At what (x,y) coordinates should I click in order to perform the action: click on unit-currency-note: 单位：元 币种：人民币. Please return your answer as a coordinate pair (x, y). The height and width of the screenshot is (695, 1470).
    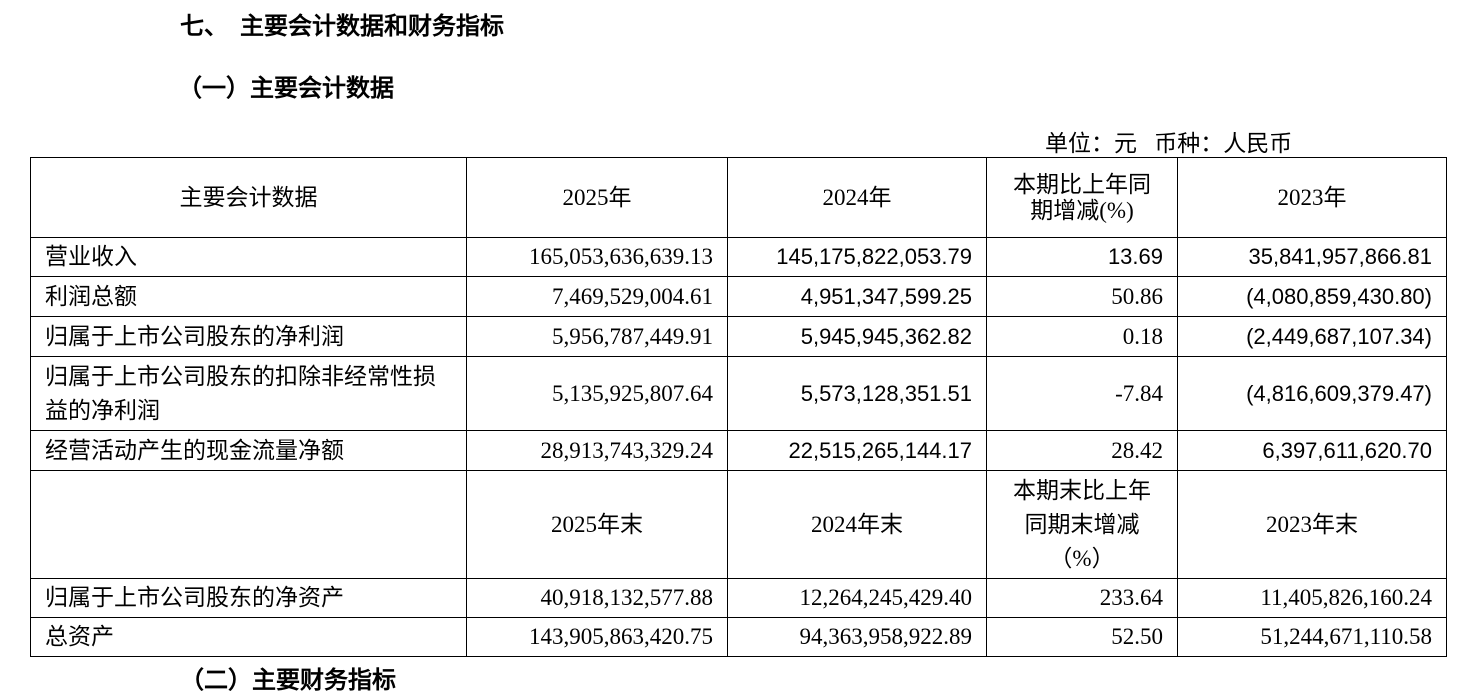
    Looking at the image, I should click on (1169, 143).